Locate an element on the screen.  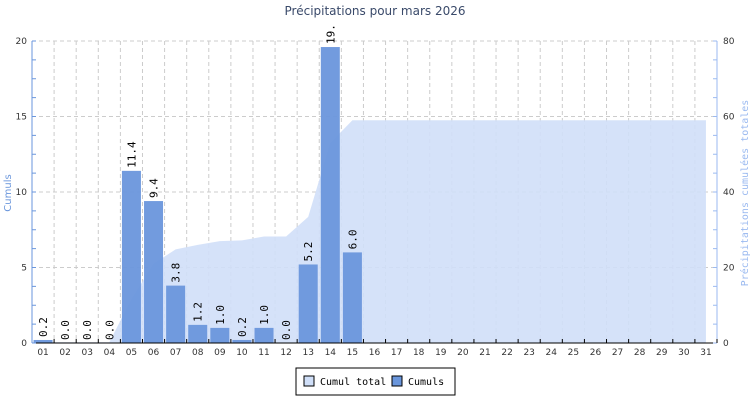
x-tick-label: 25 is located at coordinates (573, 353).